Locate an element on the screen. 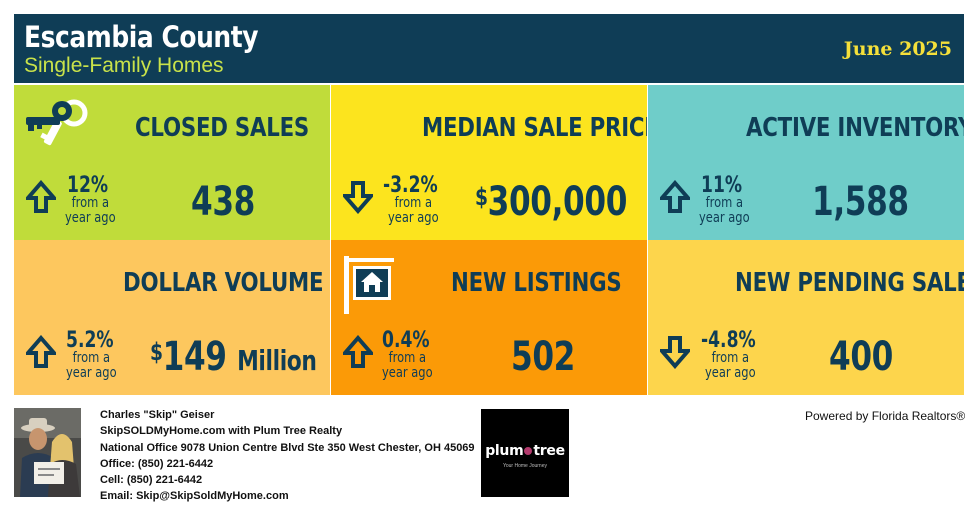  agent-photo is located at coordinates (47, 452).